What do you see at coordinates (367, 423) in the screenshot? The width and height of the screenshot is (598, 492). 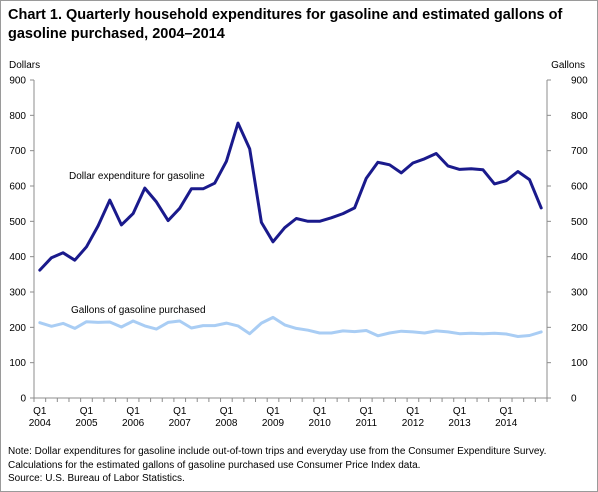 I see `x-tick-label-year: 2011` at bounding box center [367, 423].